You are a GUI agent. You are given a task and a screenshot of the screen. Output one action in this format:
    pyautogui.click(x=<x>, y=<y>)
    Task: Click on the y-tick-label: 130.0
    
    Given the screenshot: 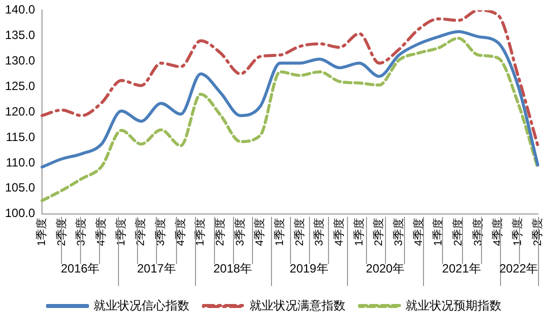 What is the action you would take?
    pyautogui.click(x=20, y=60)
    